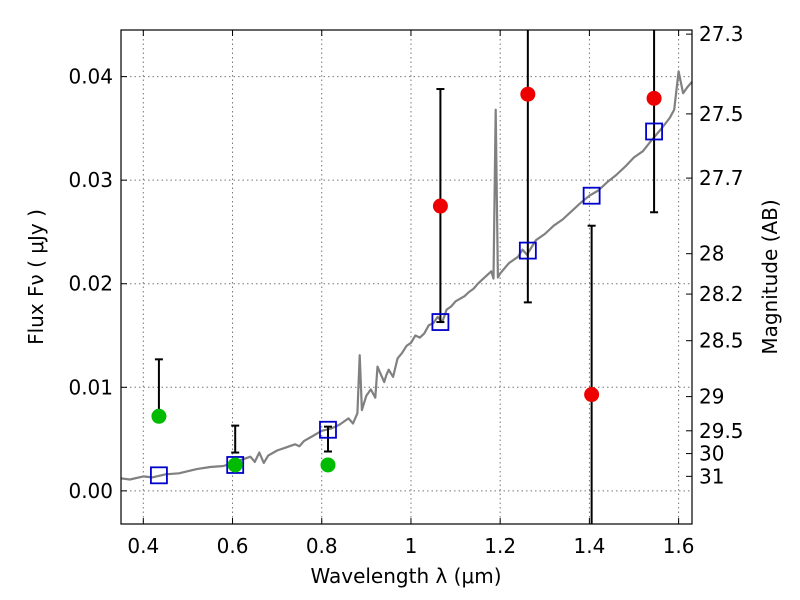  What do you see at coordinates (36, 277) in the screenshot?
I see `y-axis-label: Flux Fν ( μJy )` at bounding box center [36, 277].